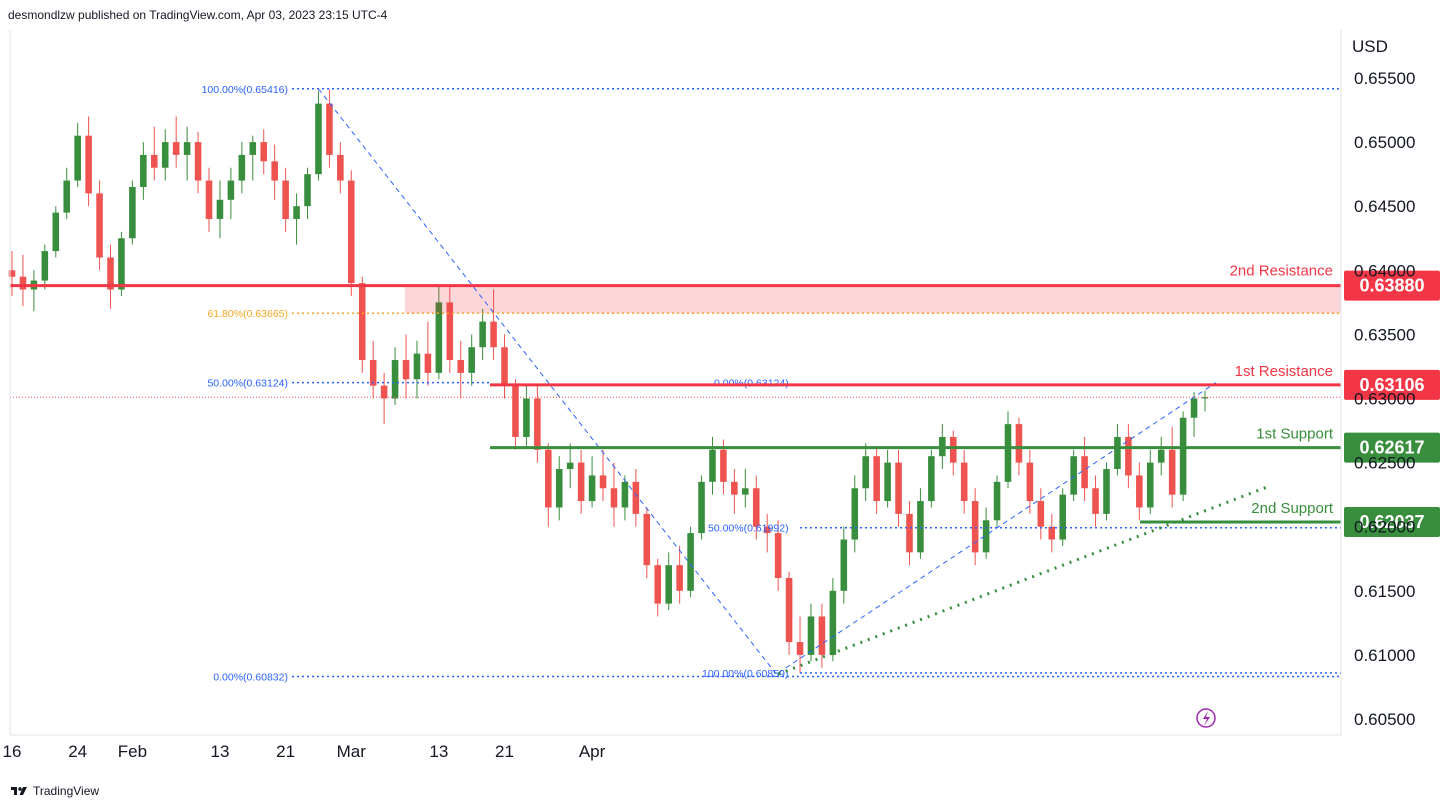 The image size is (1449, 810). What do you see at coordinates (1295, 434) in the screenshot?
I see `level-label: 1st Support` at bounding box center [1295, 434].